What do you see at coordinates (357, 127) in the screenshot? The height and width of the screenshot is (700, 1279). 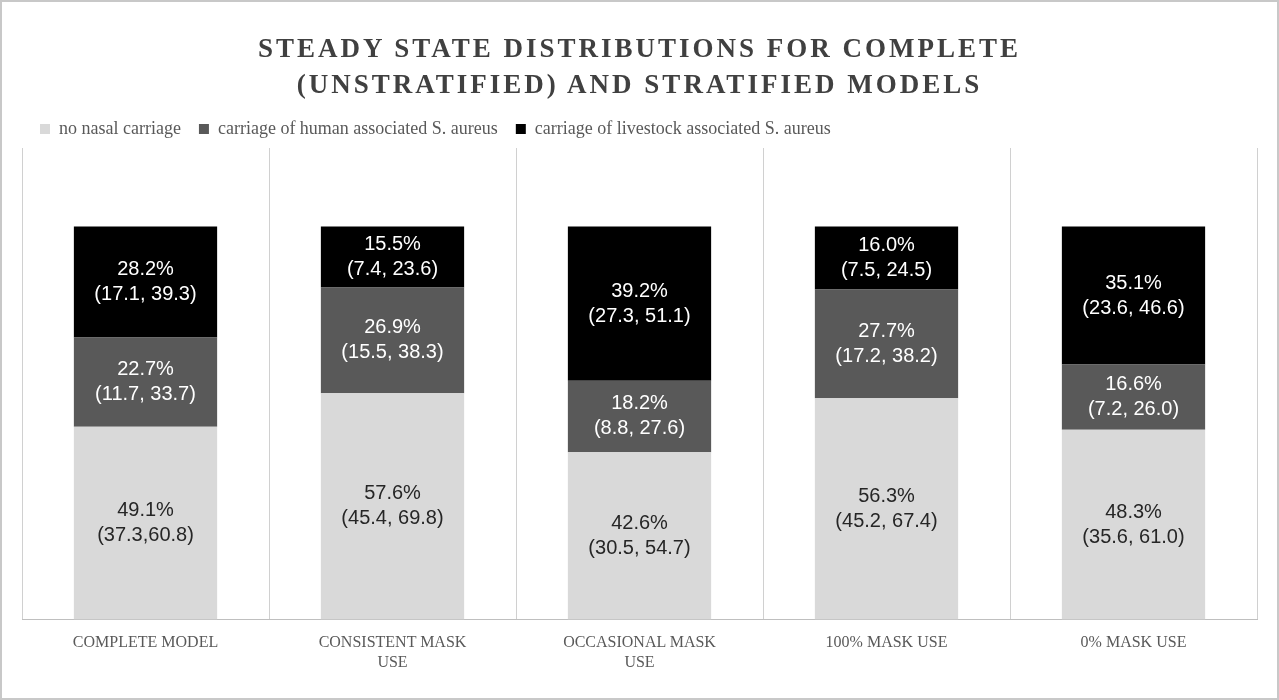 I see `legend-label: carriage of human associated S. aureus` at bounding box center [357, 127].